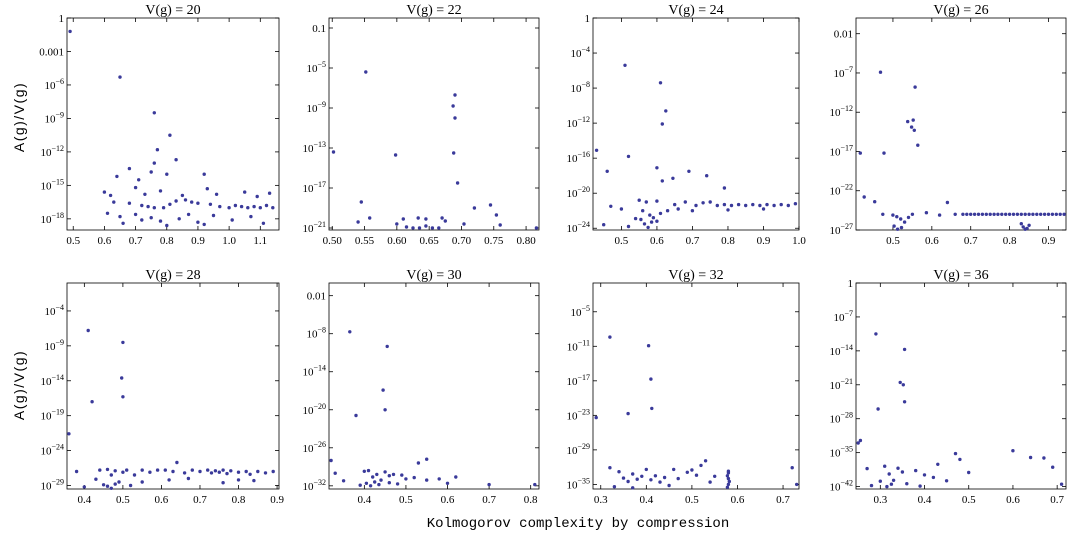  Describe the element at coordinates (764, 241) in the screenshot. I see `x-tick-label: 0.9` at that location.